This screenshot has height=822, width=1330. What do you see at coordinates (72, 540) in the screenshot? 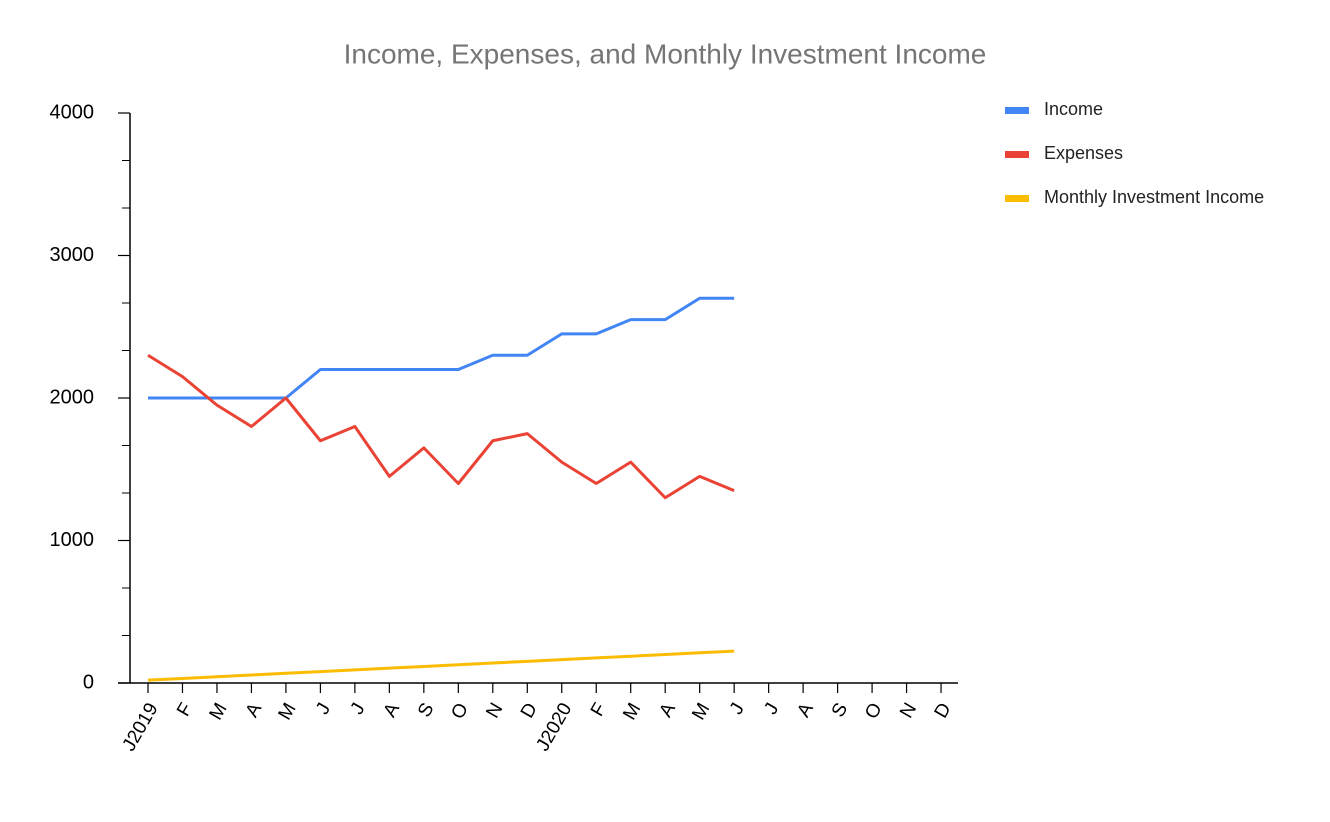
I see `y-tick-label: 1000` at bounding box center [72, 540].